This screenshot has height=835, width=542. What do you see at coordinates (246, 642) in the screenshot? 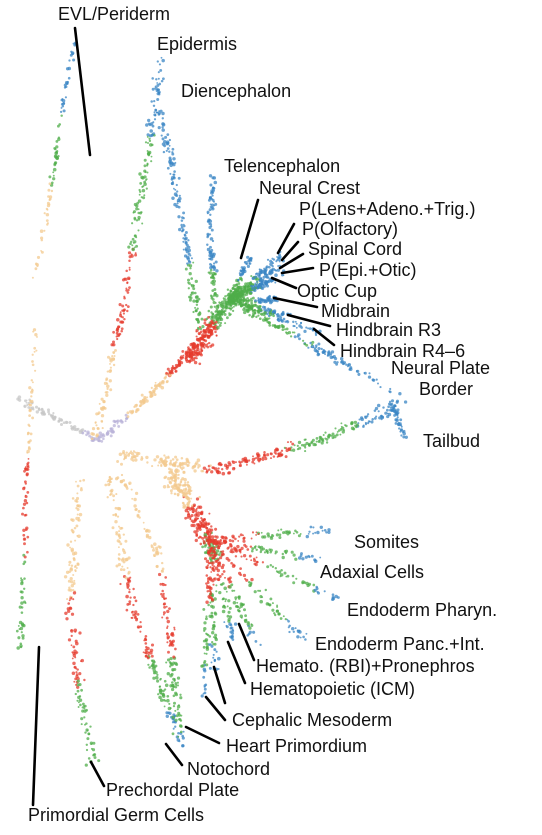
I see `leader-endoderm-panc` at bounding box center [246, 642].